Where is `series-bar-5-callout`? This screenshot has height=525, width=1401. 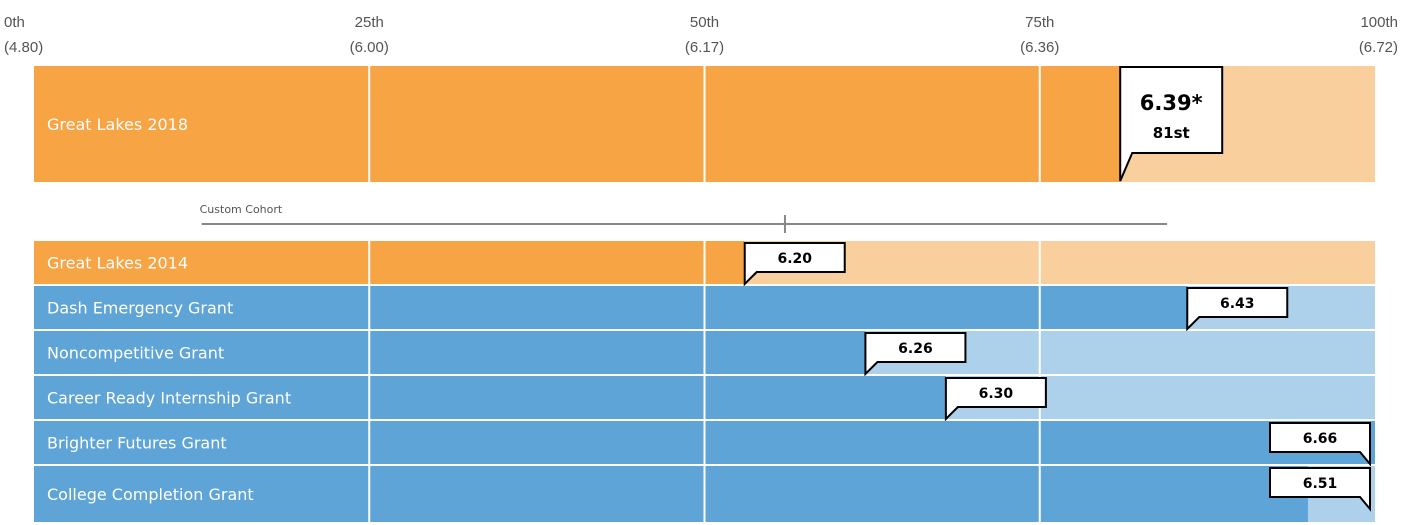
series-bar-5-callout is located at coordinates (1320, 489).